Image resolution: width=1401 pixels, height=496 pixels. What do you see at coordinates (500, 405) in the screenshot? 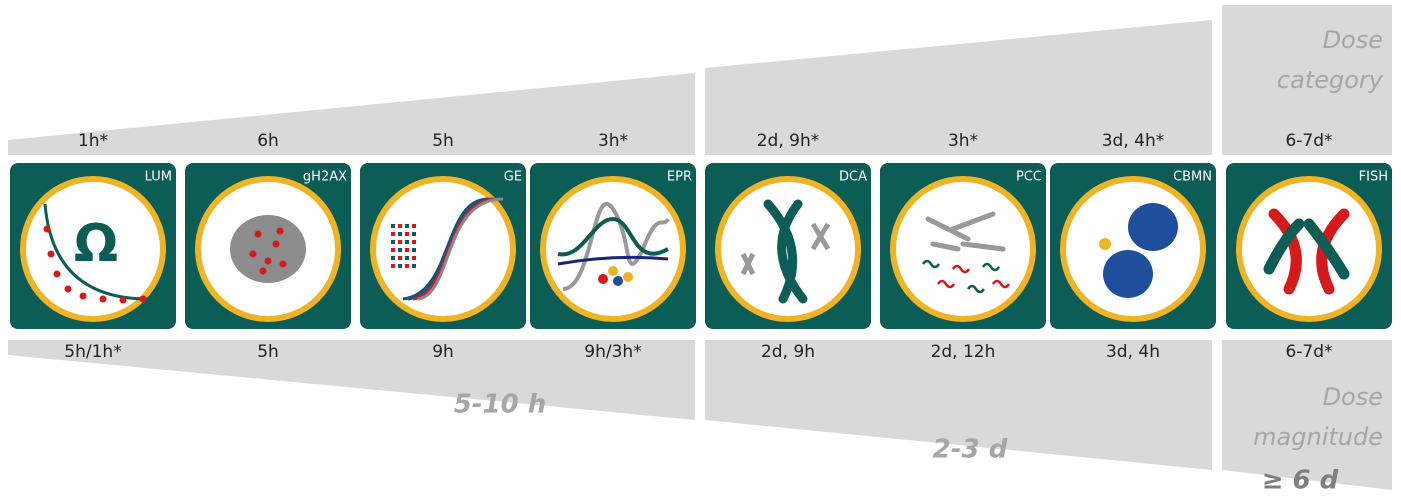
I see `group-label: 5-10 h` at bounding box center [500, 405].